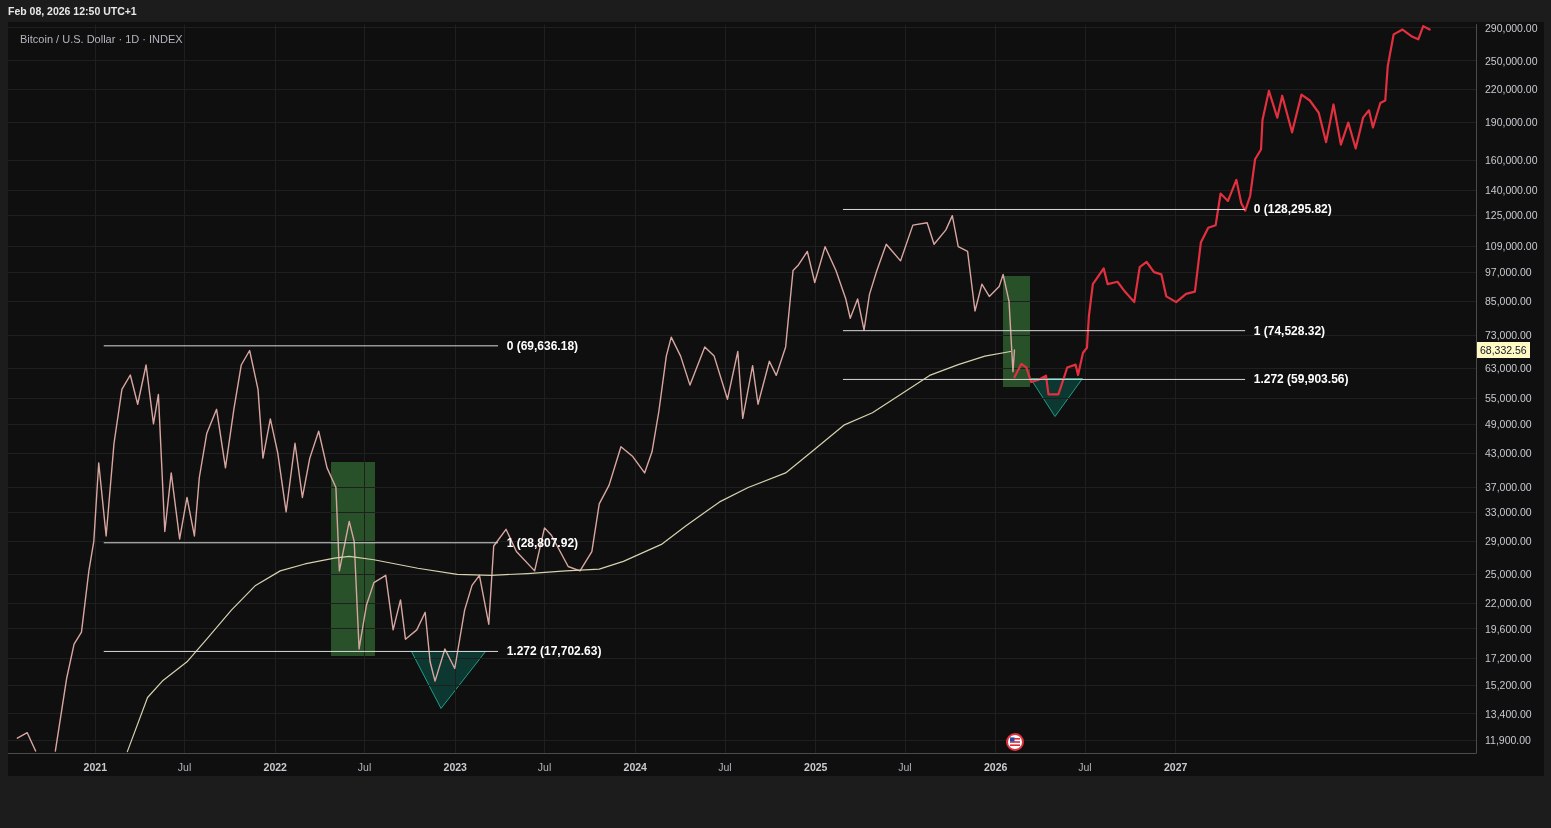 The height and width of the screenshot is (828, 1551). Describe the element at coordinates (1508, 740) in the screenshot. I see `y-tick-label: 11,900.00` at that location.